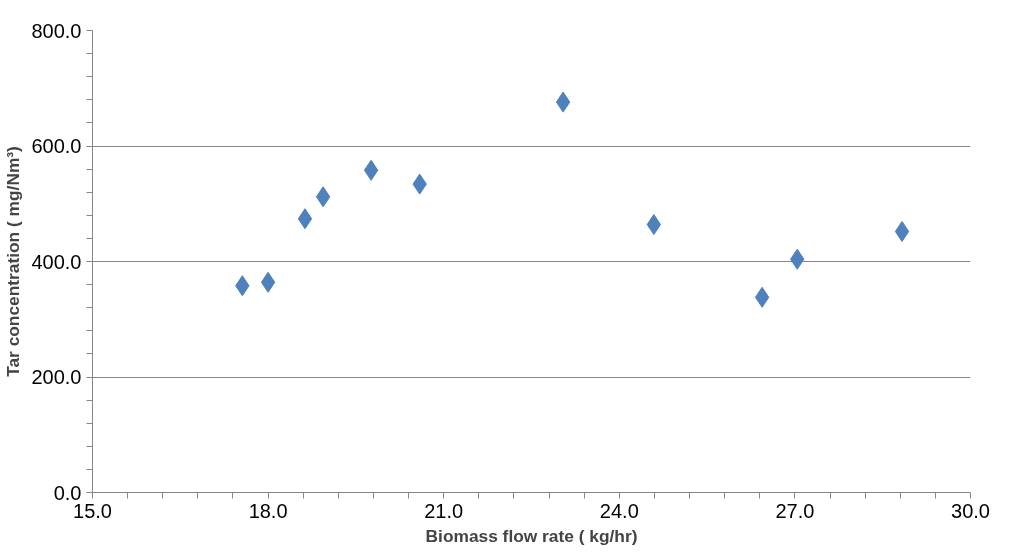 Image resolution: width=1020 pixels, height=556 pixels. I want to click on x-tick-label: 18.0, so click(268, 510).